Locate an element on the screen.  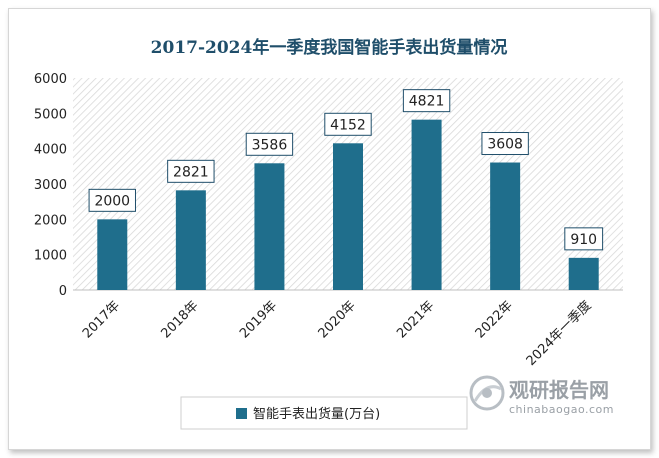
x-tick-label: 2018年 is located at coordinates (179, 319).